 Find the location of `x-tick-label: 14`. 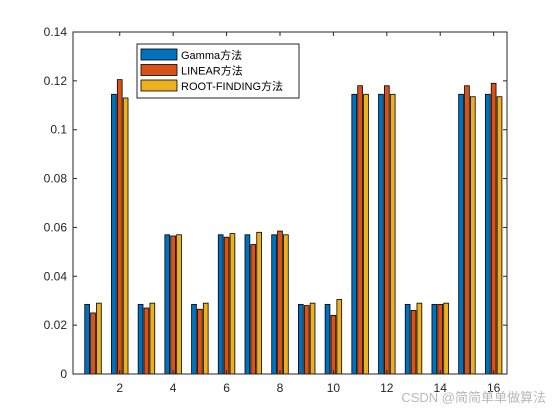

x-tick-label: 14 is located at coordinates (441, 388).